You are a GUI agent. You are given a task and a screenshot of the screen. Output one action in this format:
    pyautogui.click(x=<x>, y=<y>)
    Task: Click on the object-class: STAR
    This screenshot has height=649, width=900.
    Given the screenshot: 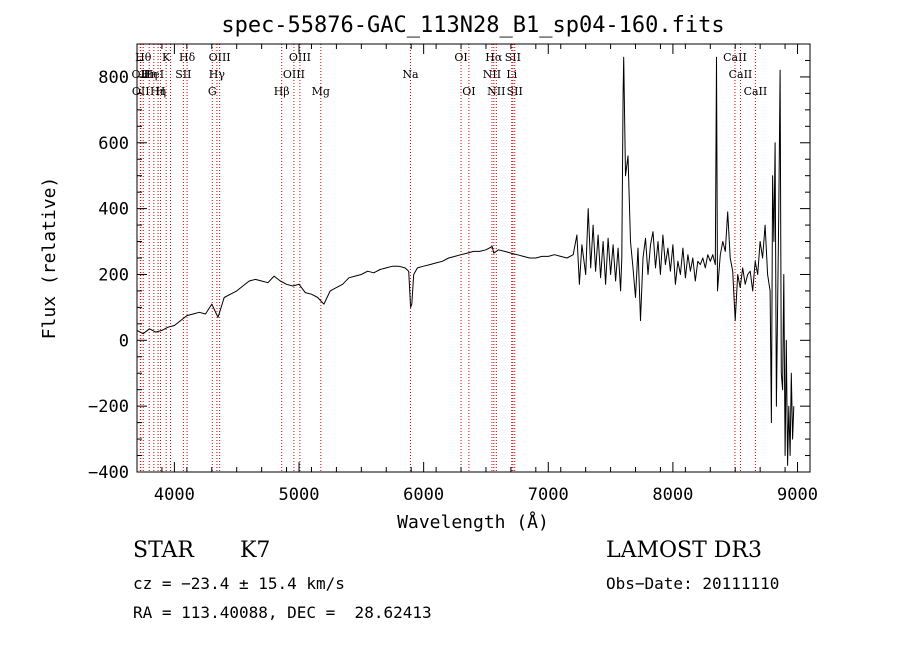 What is the action you would take?
    pyautogui.click(x=163, y=550)
    